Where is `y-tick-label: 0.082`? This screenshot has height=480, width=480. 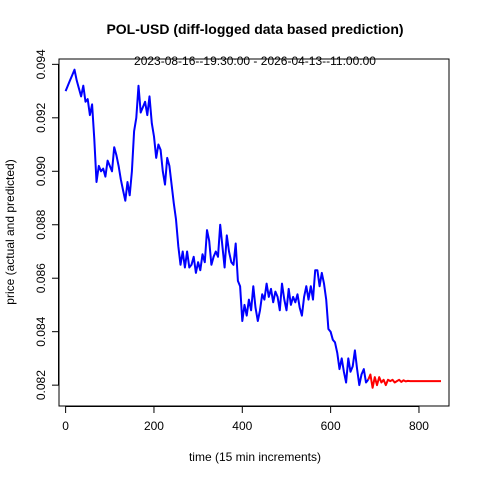 y-tick-label: 0.082 is located at coordinates (41, 385).